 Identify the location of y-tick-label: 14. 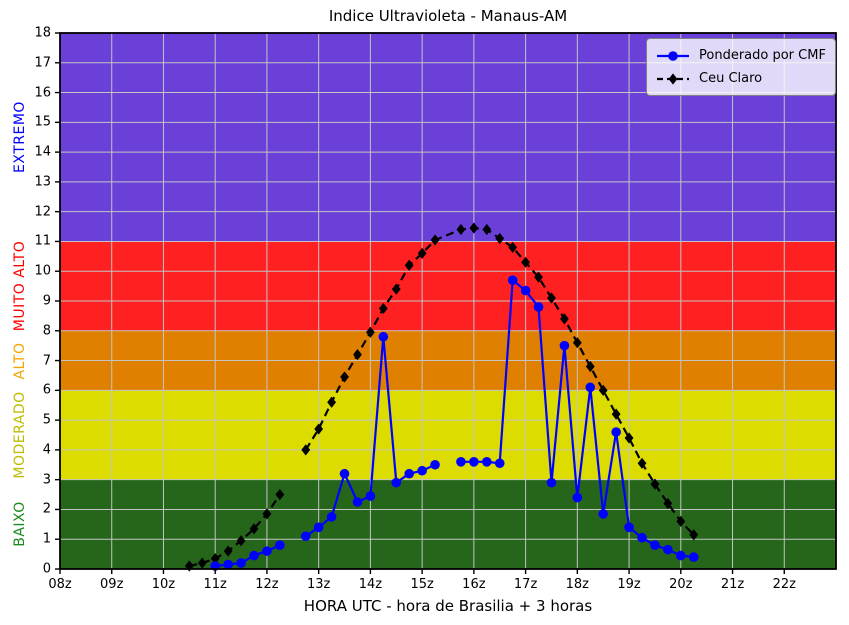
(42, 152).